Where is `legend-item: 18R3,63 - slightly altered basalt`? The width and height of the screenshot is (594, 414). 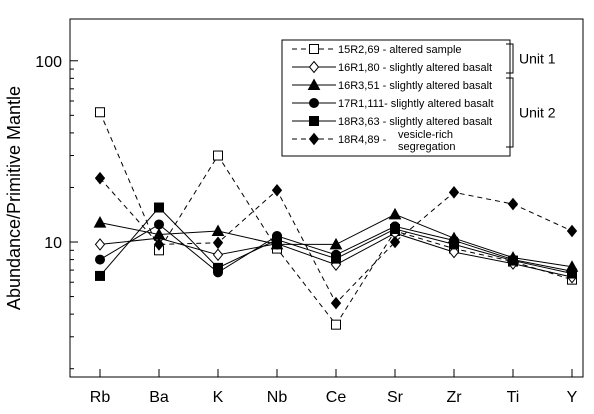 legend-item: 18R3,63 - slightly altered basalt is located at coordinates (392, 122).